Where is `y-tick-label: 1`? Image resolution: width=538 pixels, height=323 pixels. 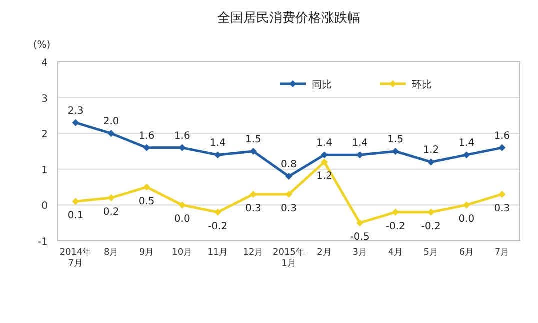 y-tick-label: 1 is located at coordinates (45, 170).